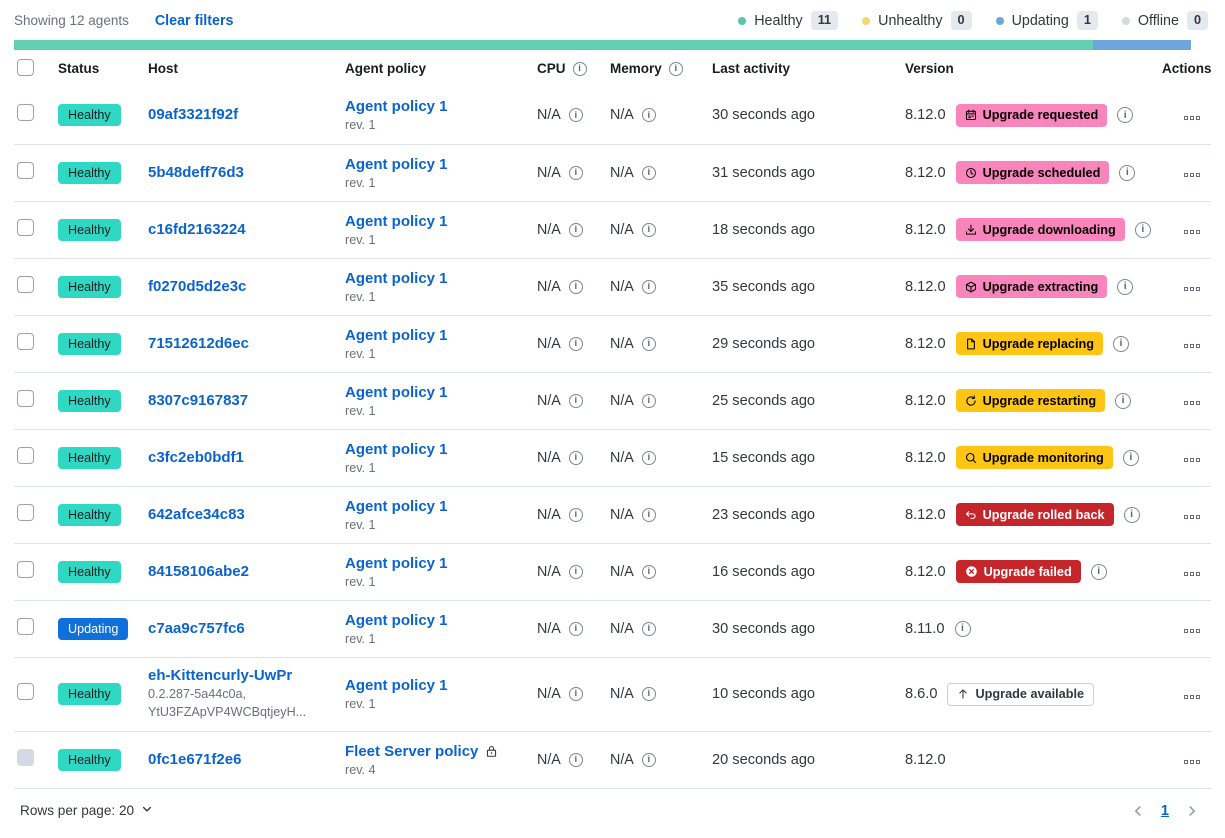  What do you see at coordinates (751, 69) in the screenshot?
I see `column-header-last-activity: Last activity` at bounding box center [751, 69].